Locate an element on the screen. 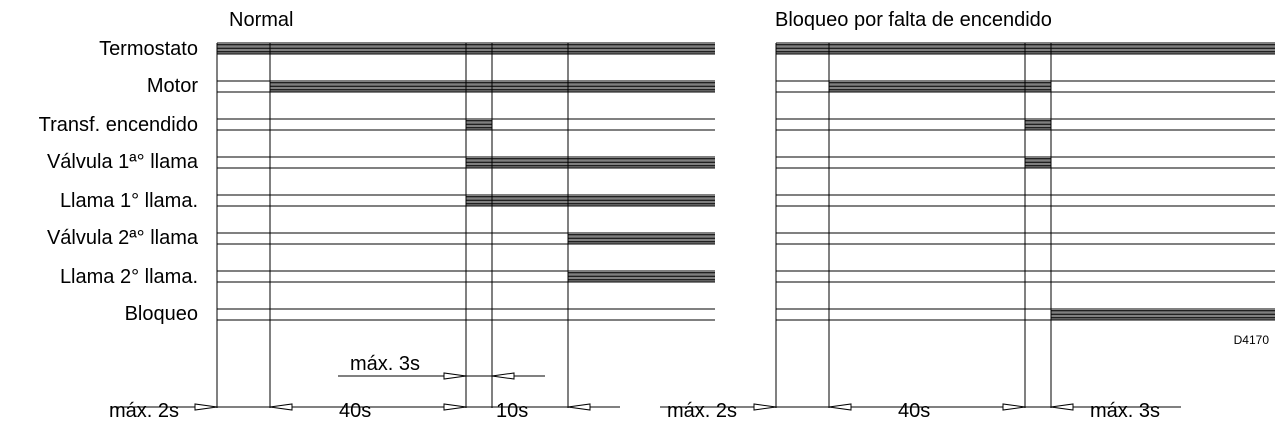 This screenshot has height=435, width=1281. dim-normal-wait: 40s is located at coordinates (355, 411).